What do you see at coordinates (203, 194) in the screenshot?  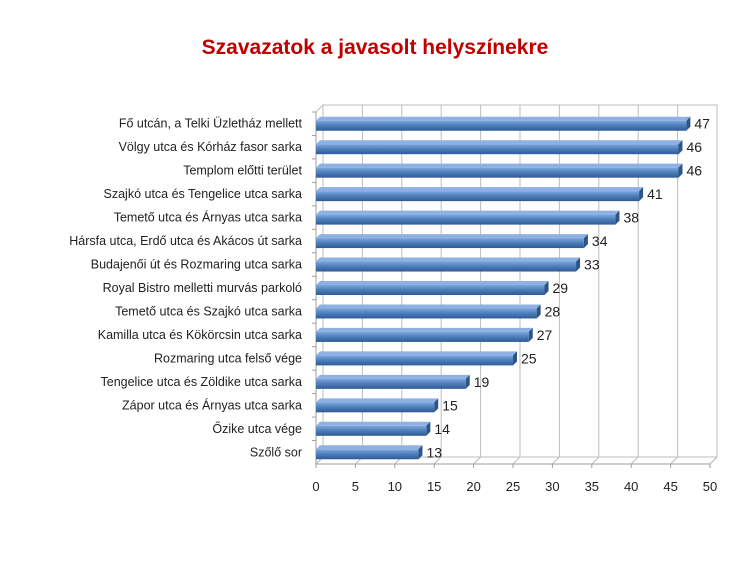 I see `category-label: Szajkó utca és Tengelice utca sarka` at bounding box center [203, 194].